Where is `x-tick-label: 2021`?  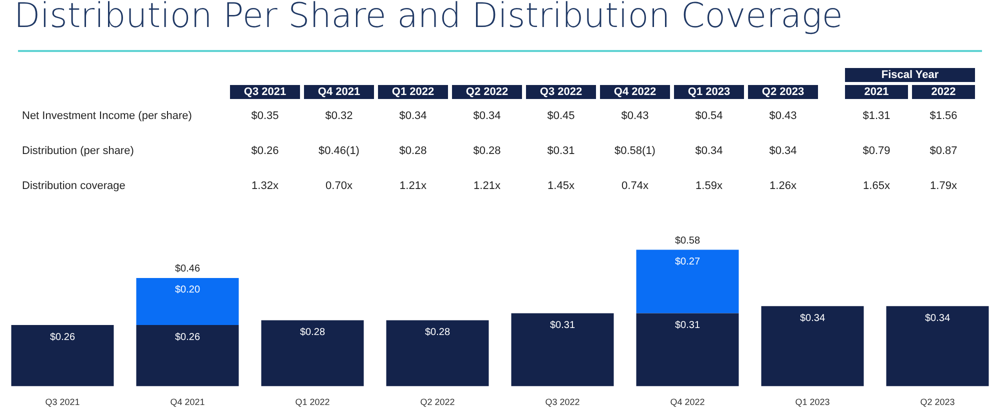 x-tick-label: 2021 is located at coordinates (876, 92).